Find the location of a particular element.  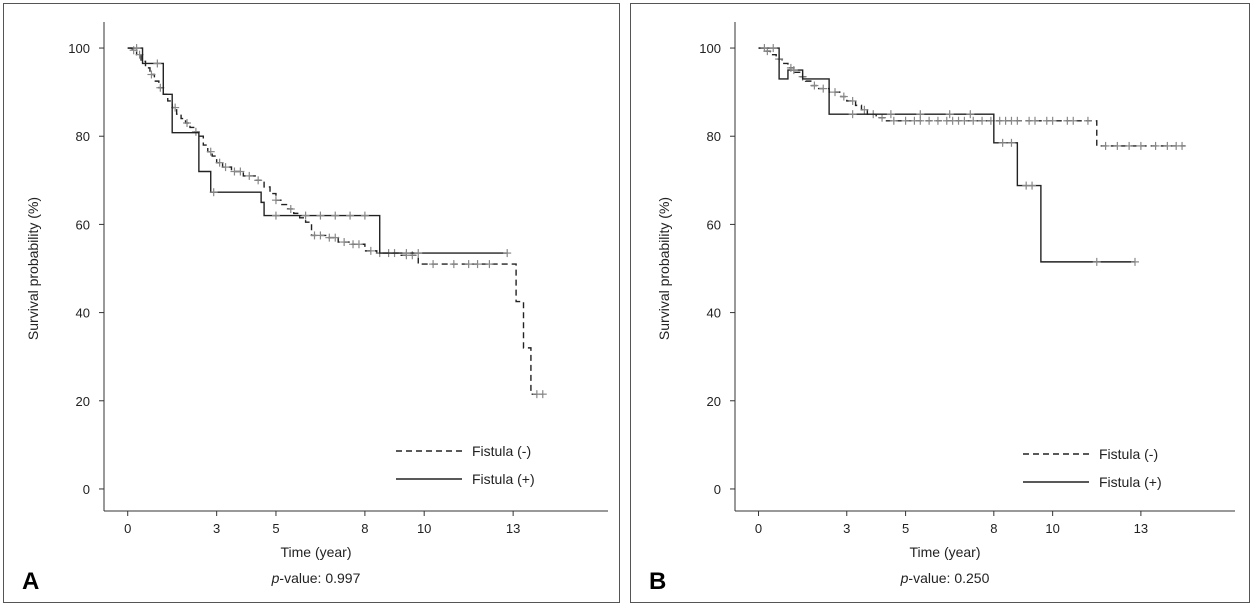

panel-letter: B is located at coordinates (657, 581).